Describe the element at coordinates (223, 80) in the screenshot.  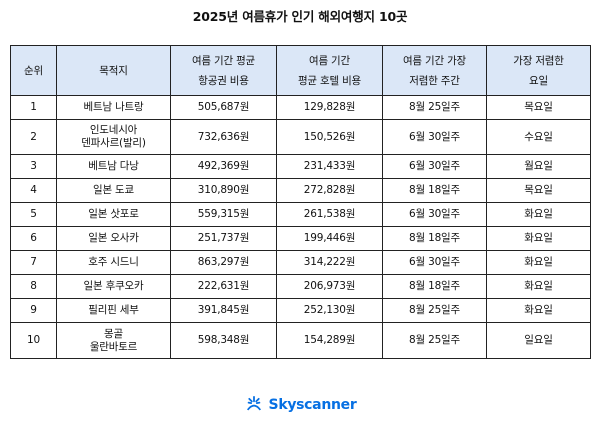
I see `header-airfare-line2: 항공권 비용` at that location.